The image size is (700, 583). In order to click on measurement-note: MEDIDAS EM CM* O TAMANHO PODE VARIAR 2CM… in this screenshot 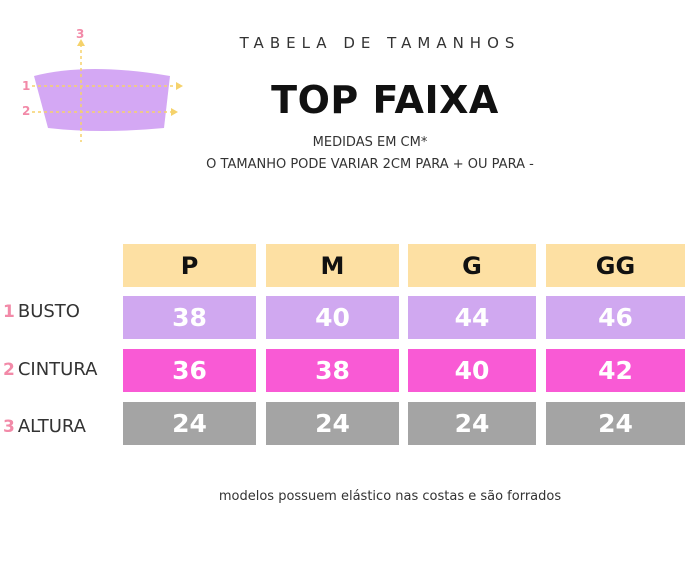, I will do `click(370, 154)`.